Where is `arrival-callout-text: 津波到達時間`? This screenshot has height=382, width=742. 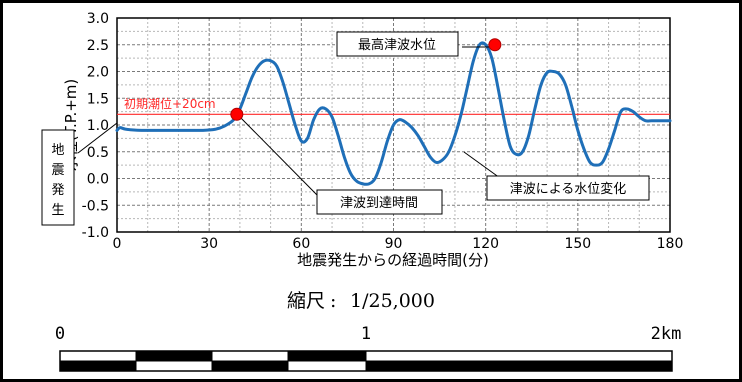
arrival-callout-text: 津波到達時間 is located at coordinates (379, 203).